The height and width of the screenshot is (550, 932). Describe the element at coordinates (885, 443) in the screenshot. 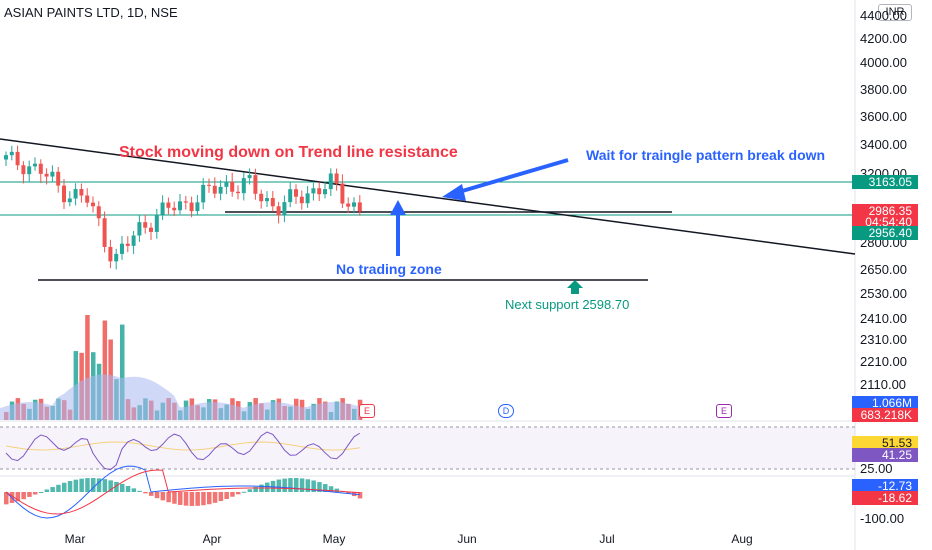

I see `rsi-ma-label: 51.53` at that location.